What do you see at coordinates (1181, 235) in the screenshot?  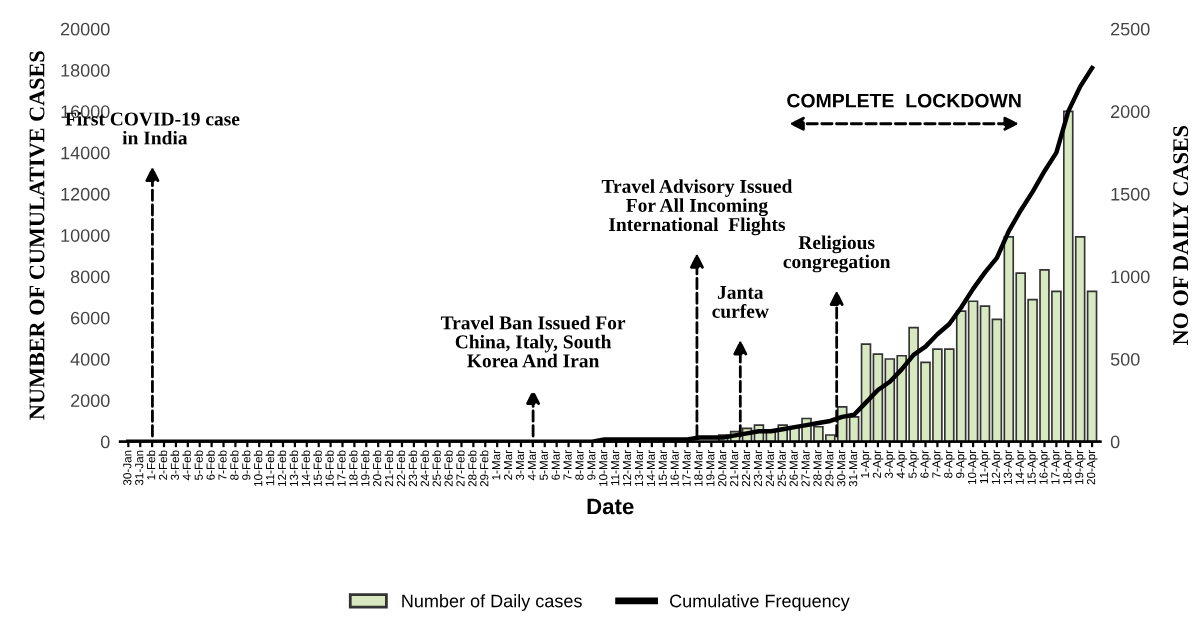 I see `y2-axis-title: NO OF DAILY CASES` at bounding box center [1181, 235].